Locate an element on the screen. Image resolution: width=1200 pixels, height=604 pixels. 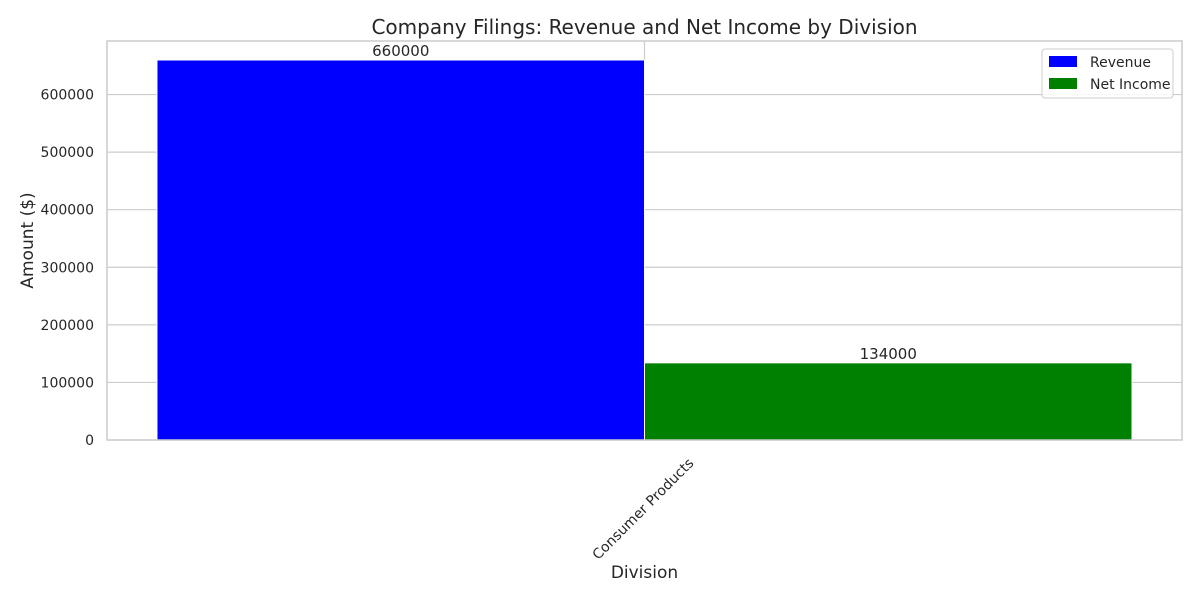
y-tick-label: 300000 is located at coordinates (67, 268).